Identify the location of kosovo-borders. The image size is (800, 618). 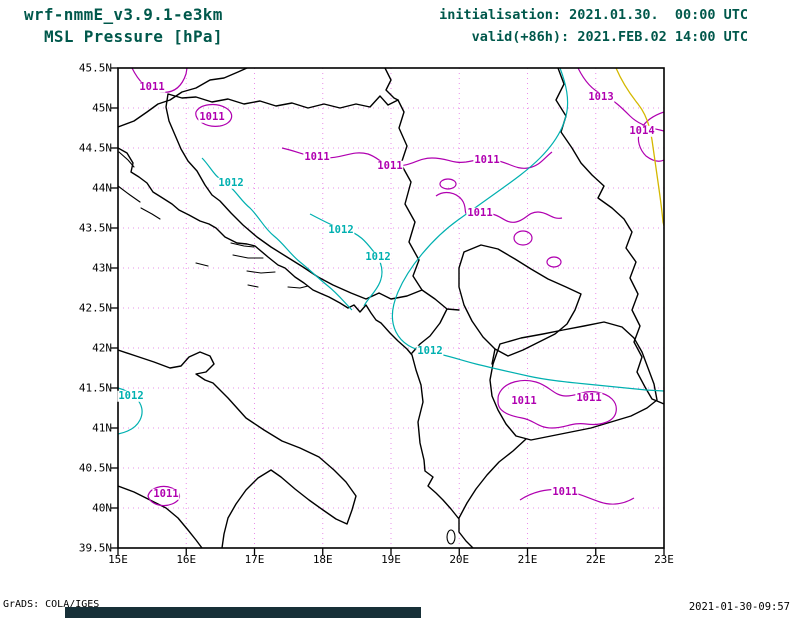
(520, 300).